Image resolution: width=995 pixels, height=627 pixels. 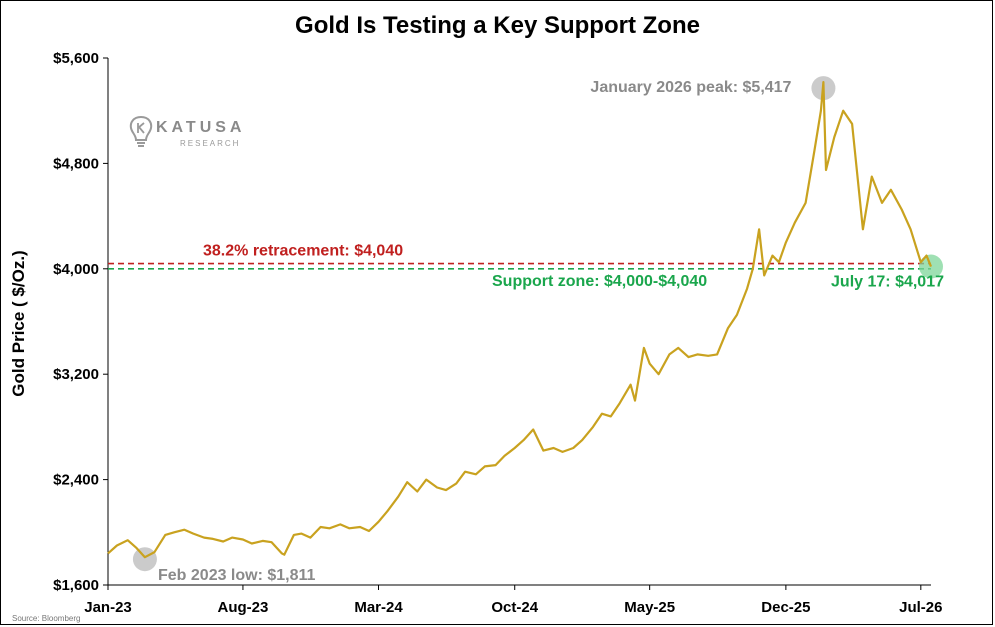 What do you see at coordinates (378, 607) in the screenshot?
I see `x-tick-label: Mar-24` at bounding box center [378, 607].